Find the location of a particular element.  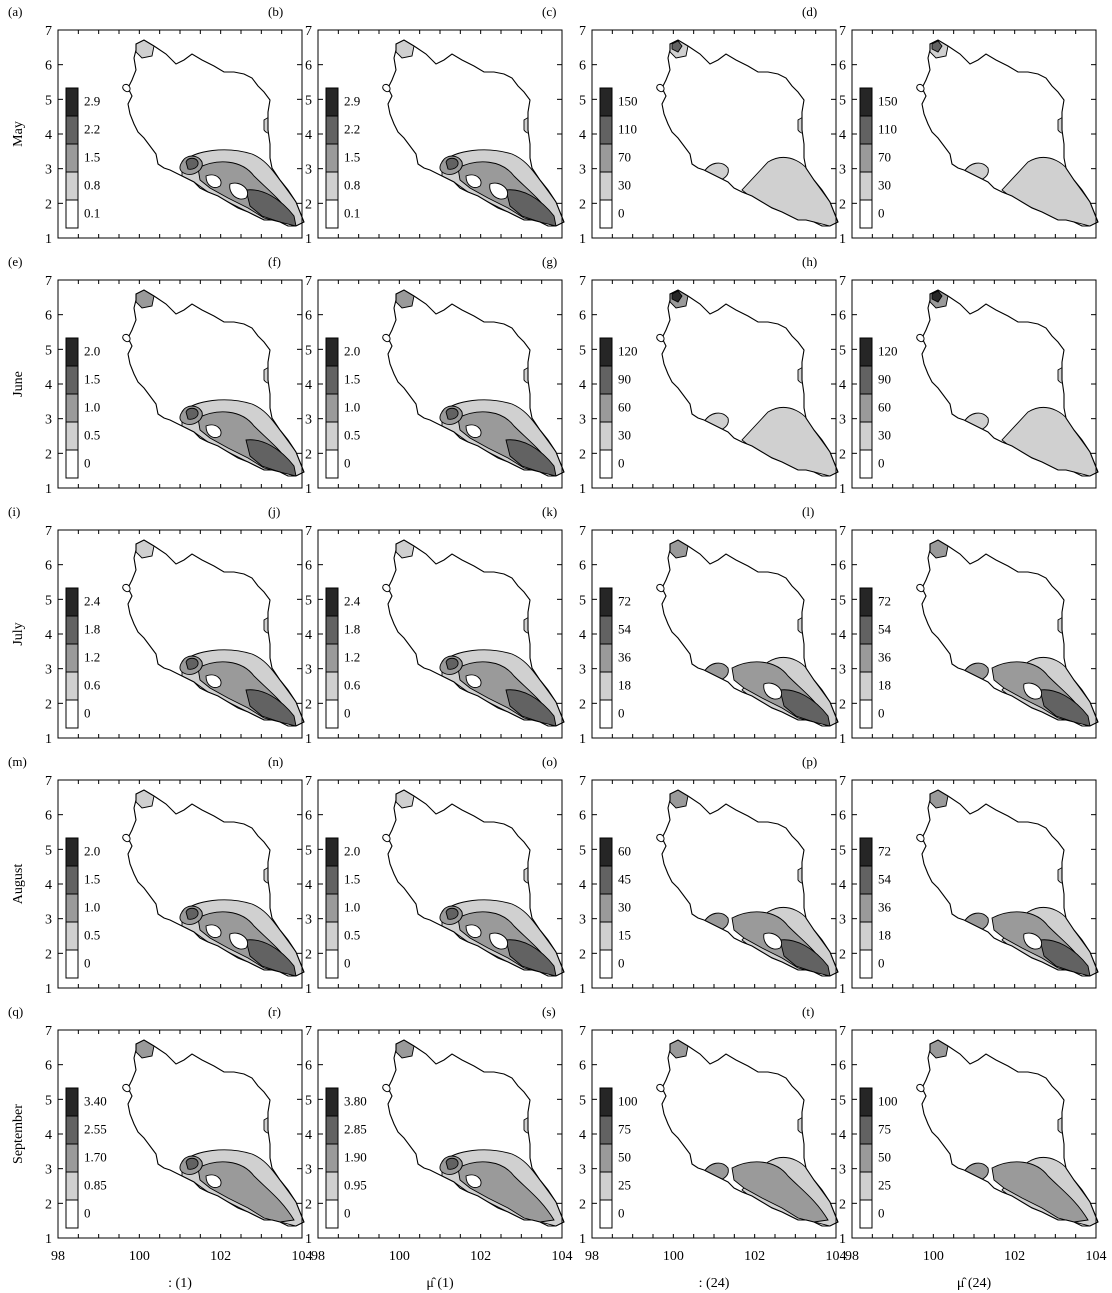

panel-label: (d) is located at coordinates (809, 11).